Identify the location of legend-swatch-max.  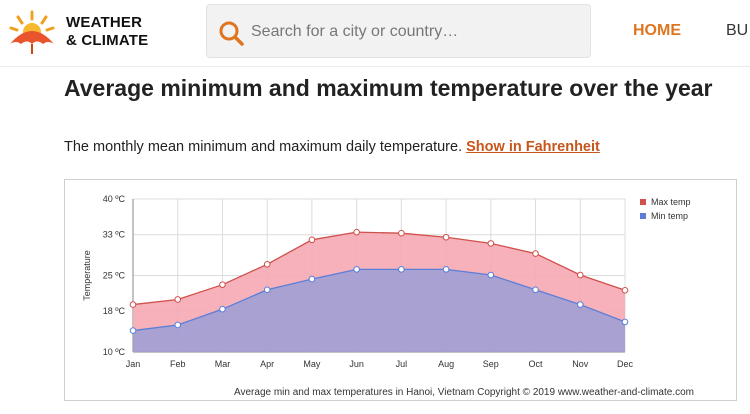
(643, 202).